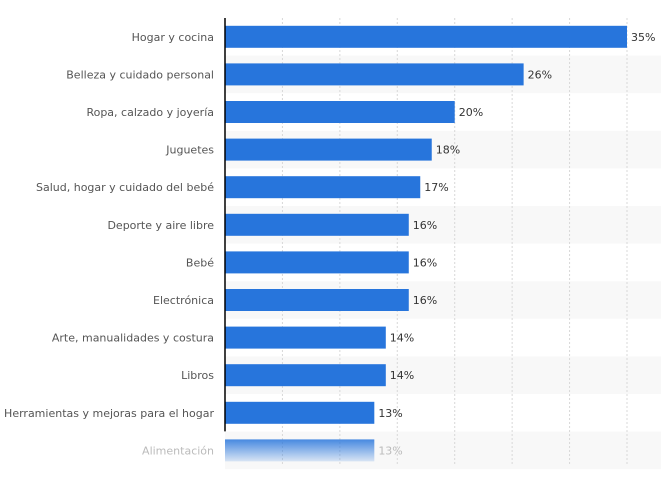  Describe the element at coordinates (173, 37) in the screenshot. I see `category-label: Hogar y cocina` at that location.